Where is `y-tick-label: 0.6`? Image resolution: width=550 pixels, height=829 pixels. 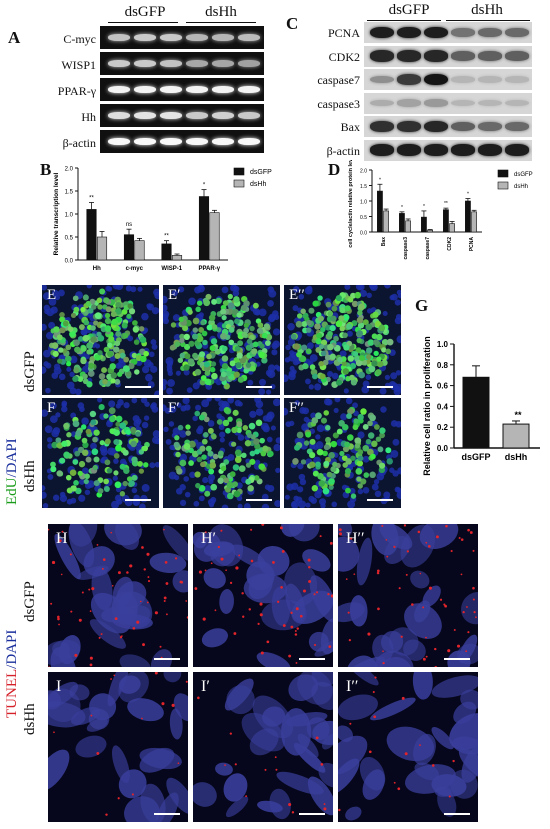 y-tick-label: 0.6 is located at coordinates (443, 386).